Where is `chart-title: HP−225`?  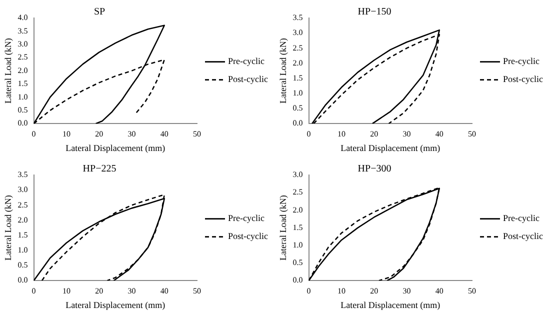 chart-title: HP−225 is located at coordinates (99, 169).